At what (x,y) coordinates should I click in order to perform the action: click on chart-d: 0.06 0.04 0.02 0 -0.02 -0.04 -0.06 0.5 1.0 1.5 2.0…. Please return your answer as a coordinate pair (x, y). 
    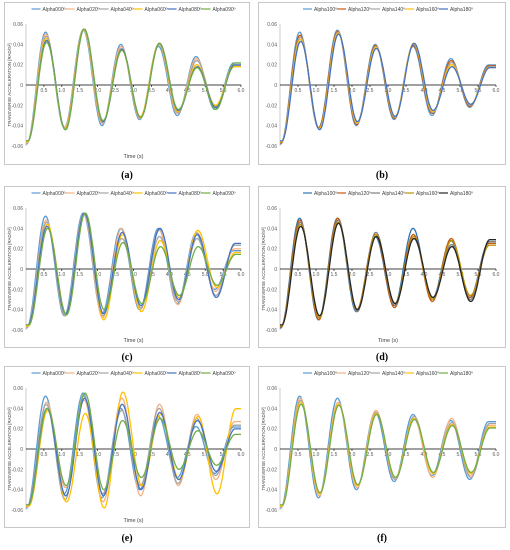
    Looking at the image, I should click on (380, 267).